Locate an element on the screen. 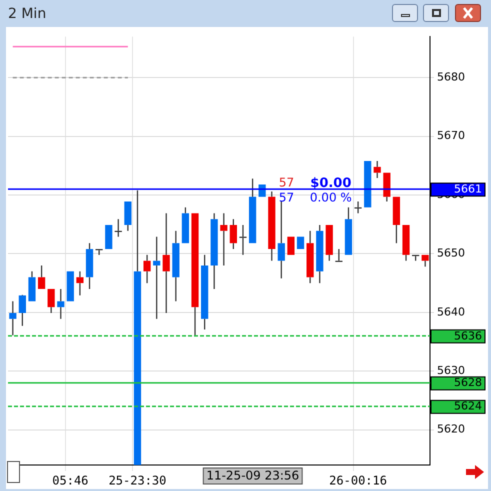  chart-title: 2 Min is located at coordinates (27, 14).